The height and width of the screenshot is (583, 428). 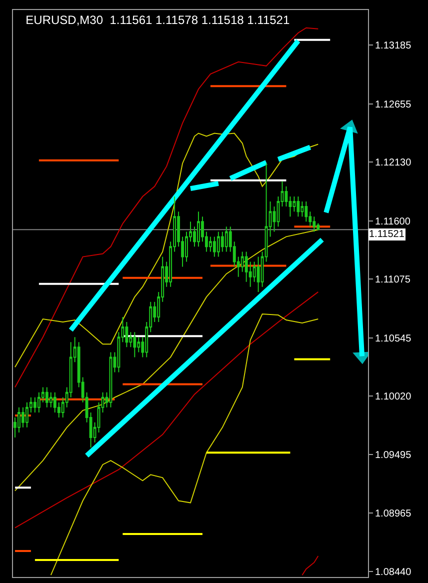 I want to click on y-tick-label: 1.11600, so click(x=393, y=222).